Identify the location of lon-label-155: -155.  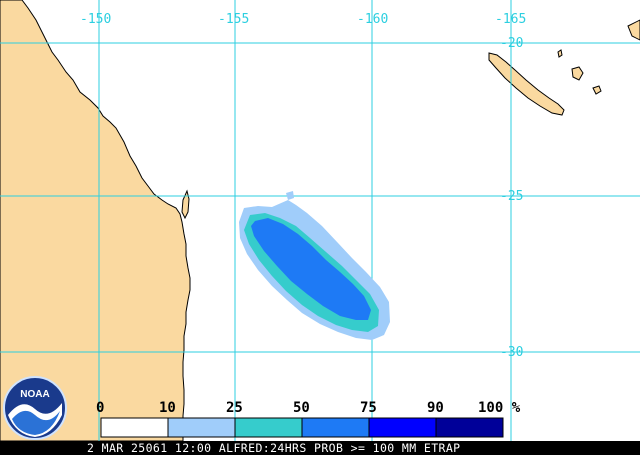
(234, 19).